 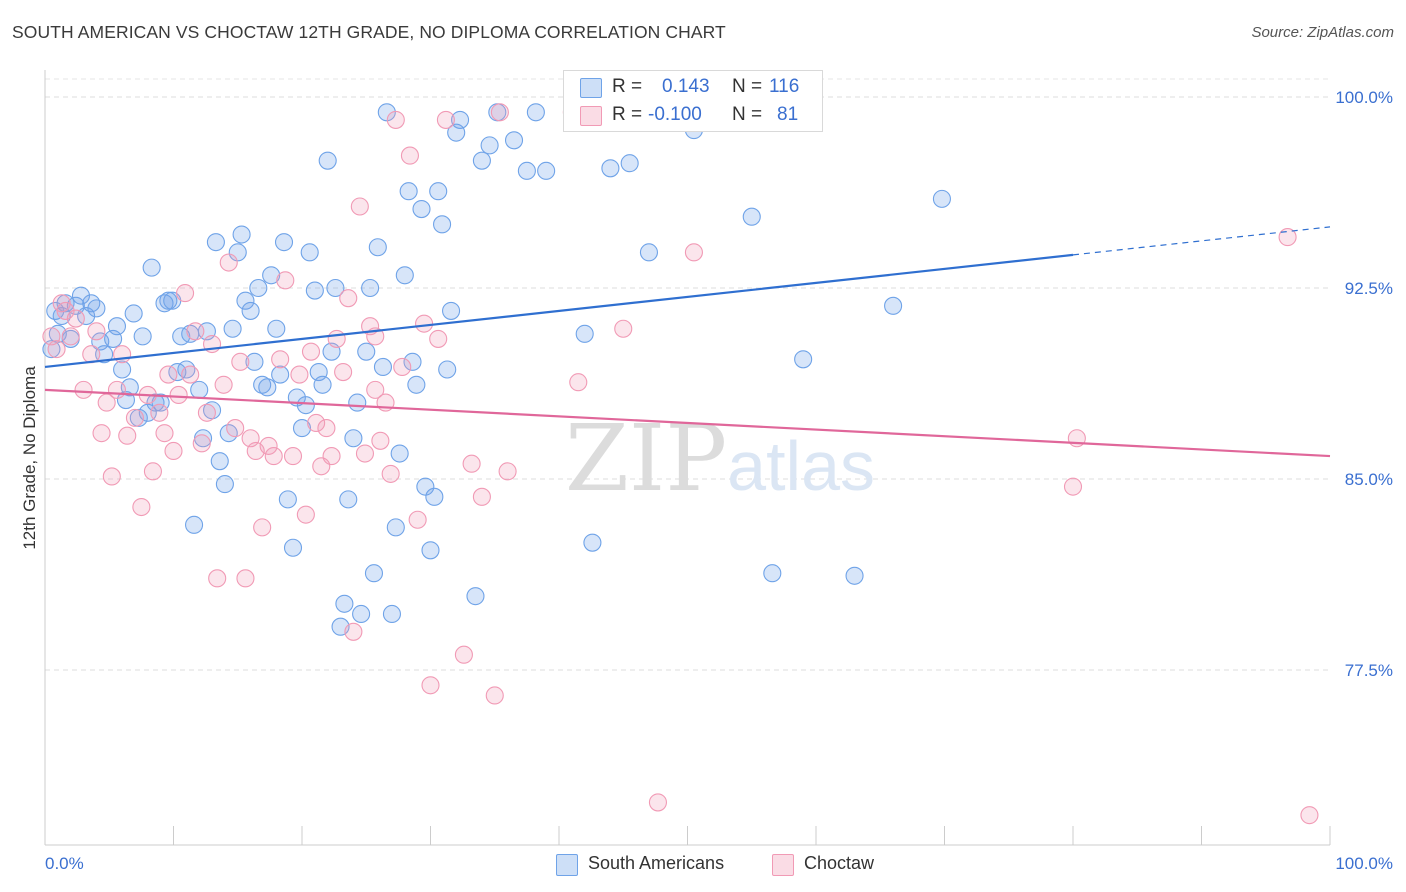 I want to click on south-americans-trend-line, so click(x=559, y=311).